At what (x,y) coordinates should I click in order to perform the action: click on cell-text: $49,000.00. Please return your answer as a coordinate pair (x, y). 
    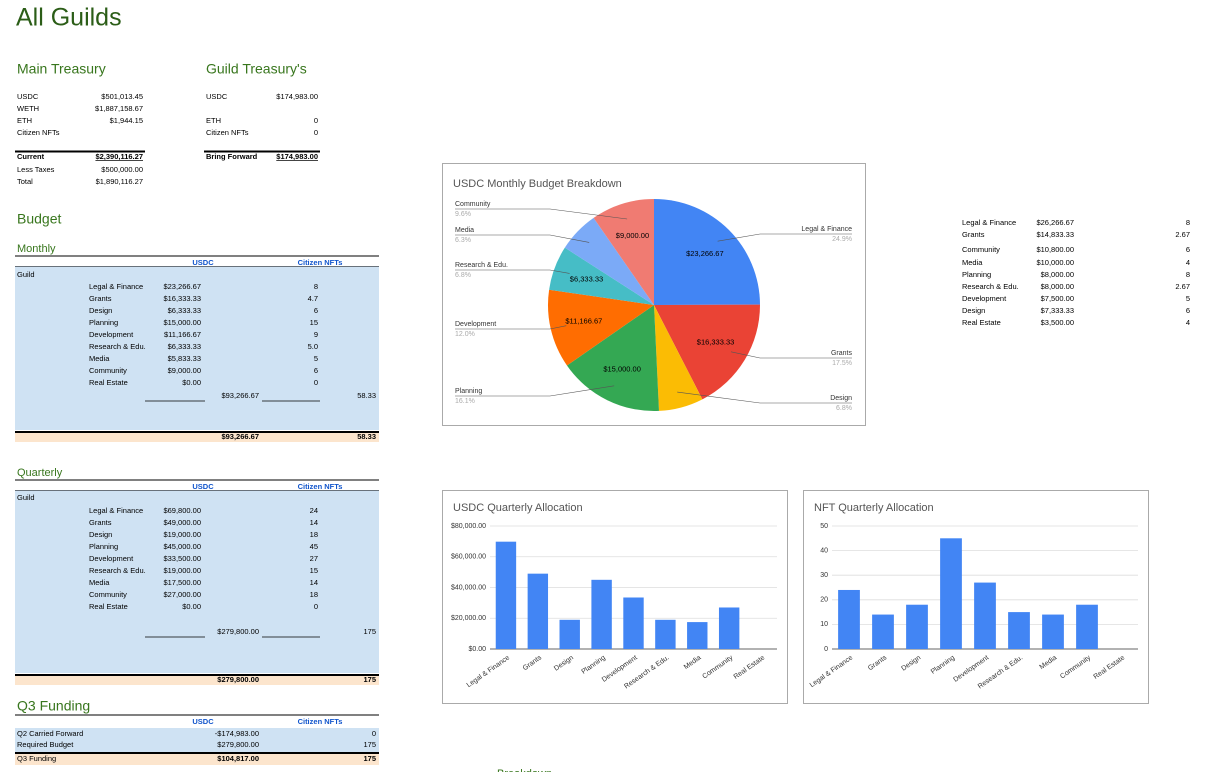
    Looking at the image, I should click on (182, 522).